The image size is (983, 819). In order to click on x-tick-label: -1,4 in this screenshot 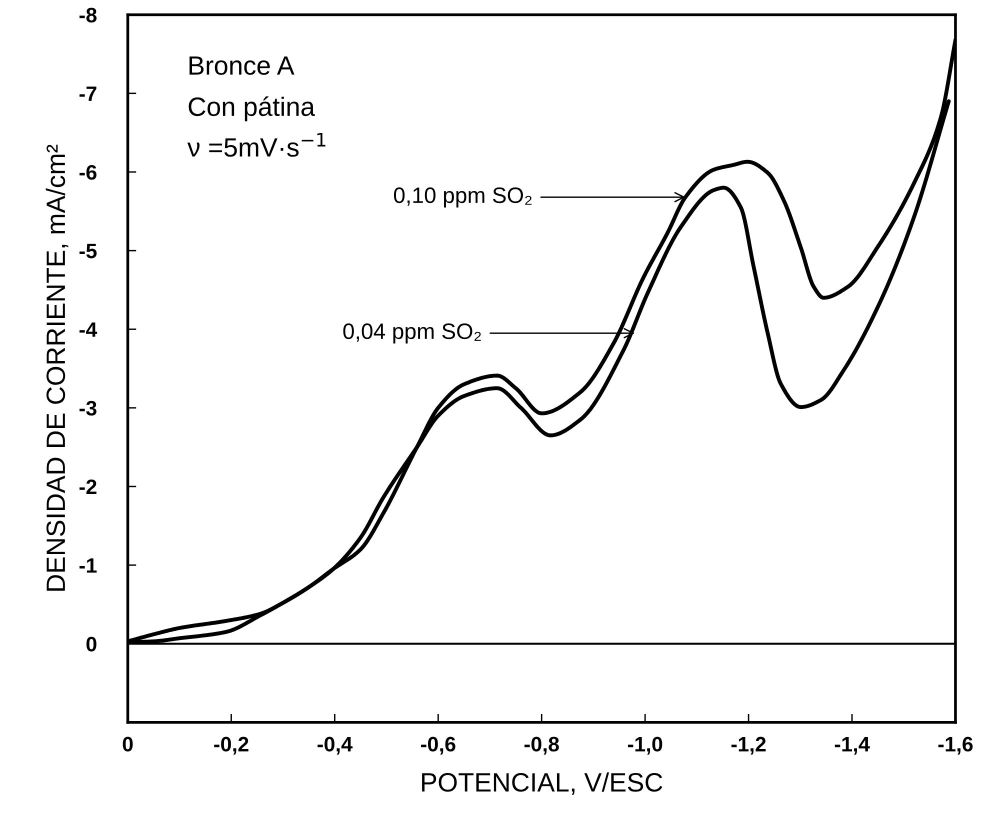, I will do `click(852, 746)`.